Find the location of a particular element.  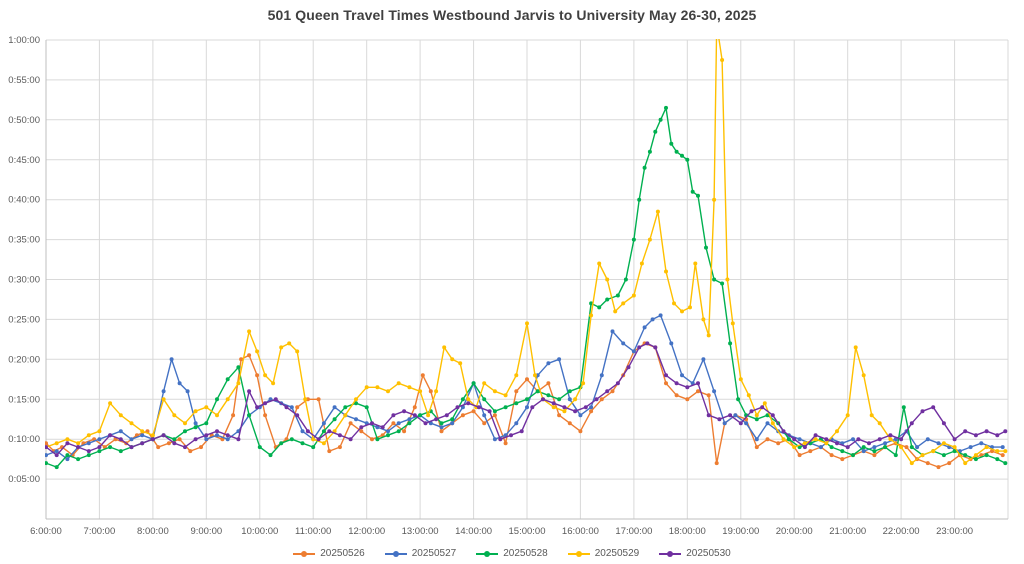

y-tick-label: 0:40:00 is located at coordinates (24, 200).